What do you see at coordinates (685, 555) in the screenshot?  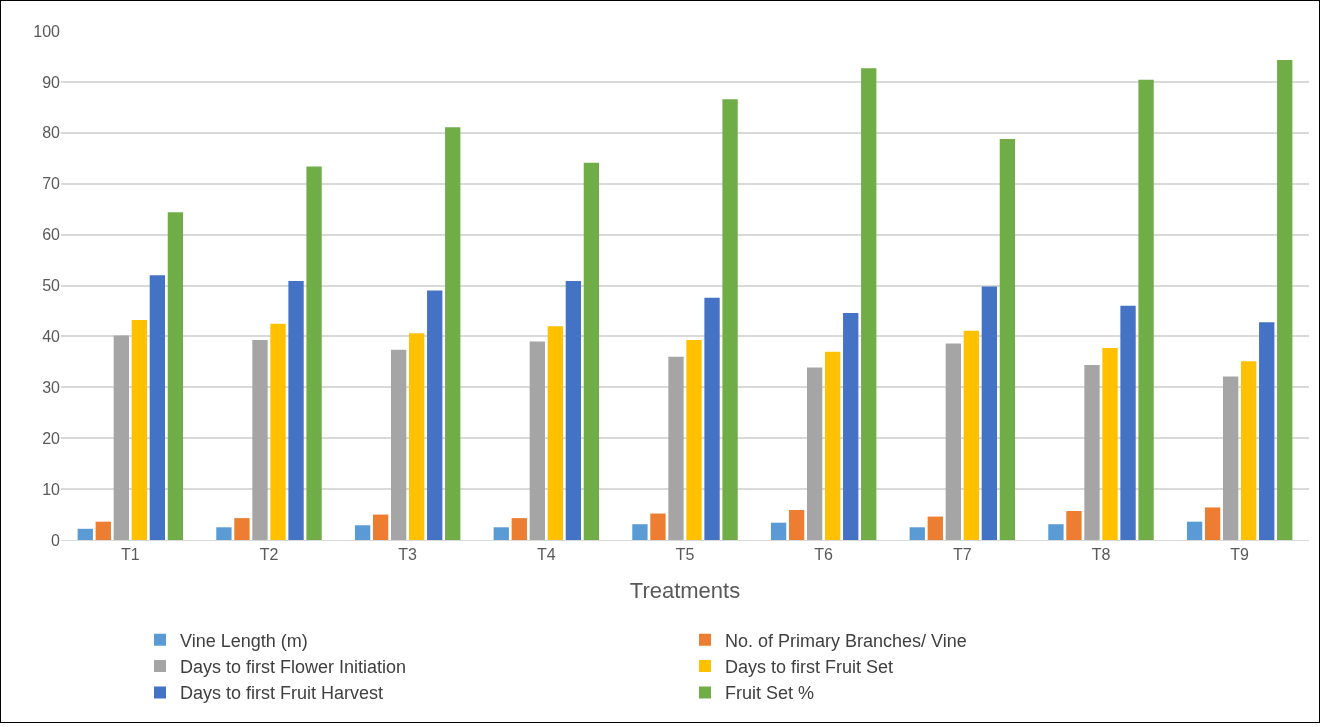 I see `x-tick-label: T5` at bounding box center [685, 555].